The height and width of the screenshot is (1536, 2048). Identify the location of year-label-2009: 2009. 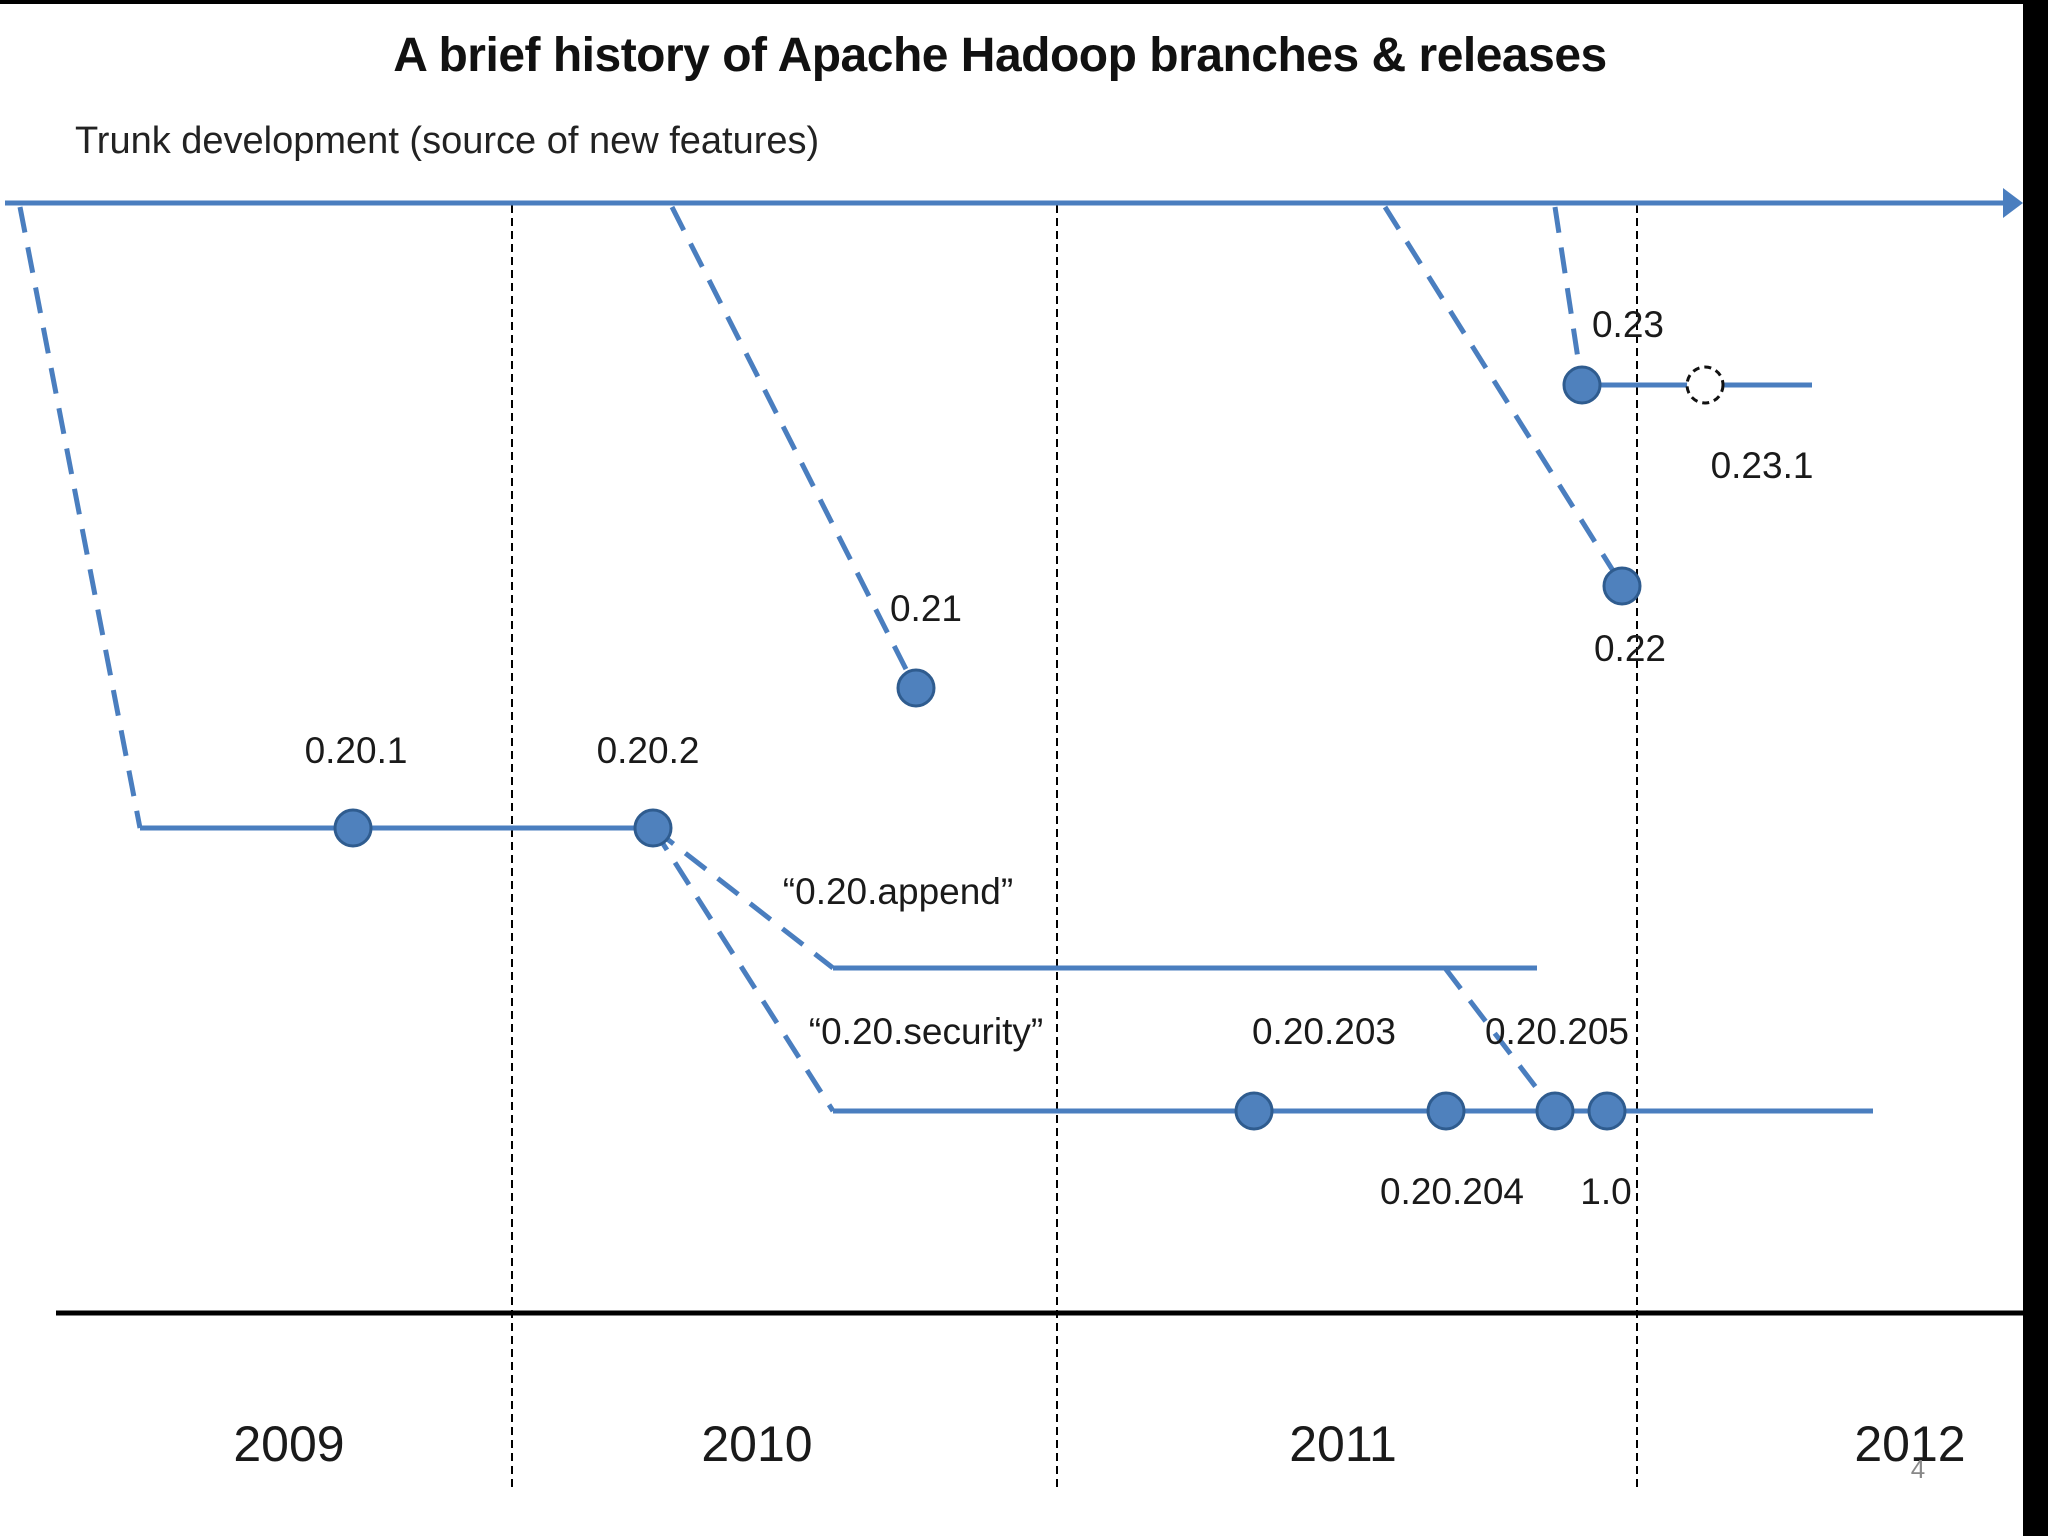
(288, 1444).